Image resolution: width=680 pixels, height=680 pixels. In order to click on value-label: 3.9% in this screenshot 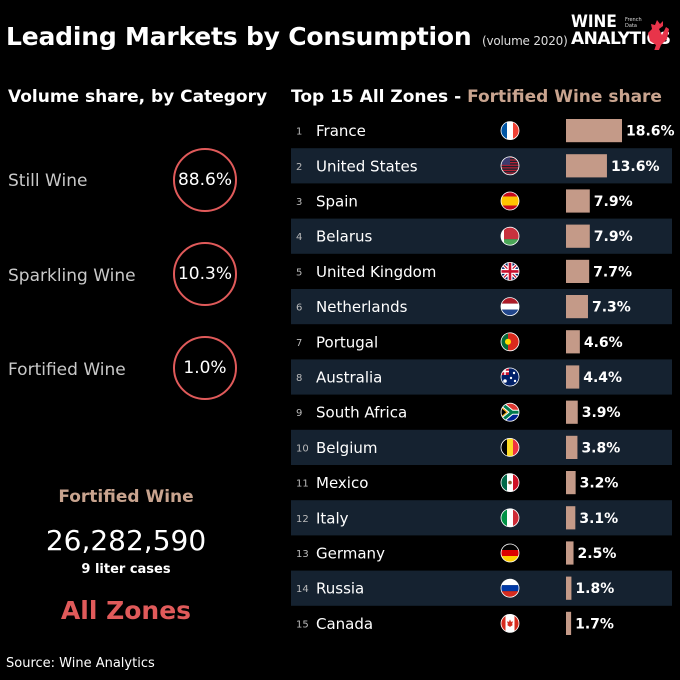, I will do `click(601, 413)`.